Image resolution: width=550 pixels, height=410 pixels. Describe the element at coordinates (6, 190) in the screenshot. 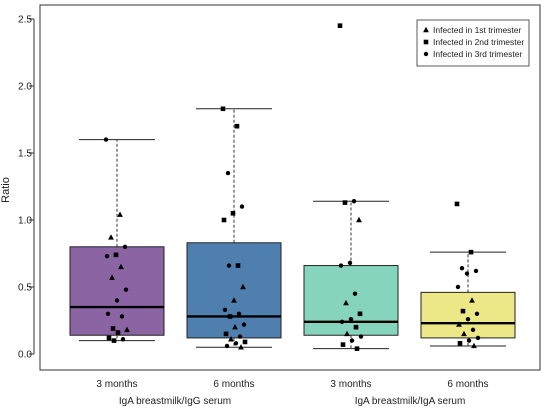

I see `y-axis-label: Ratio` at that location.